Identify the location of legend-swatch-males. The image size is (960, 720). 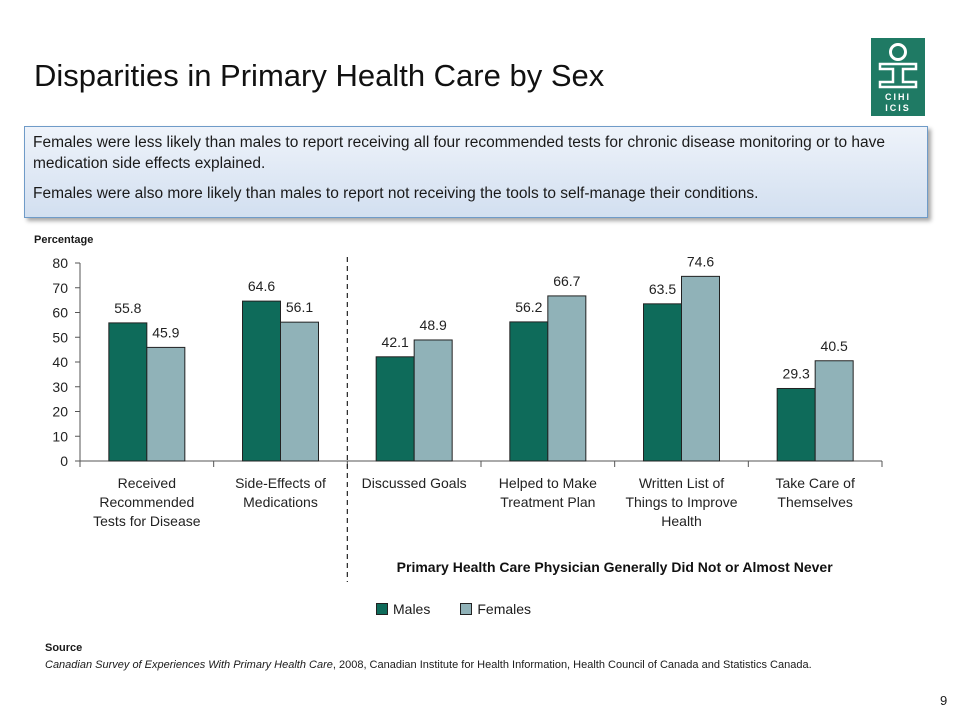
(382, 609).